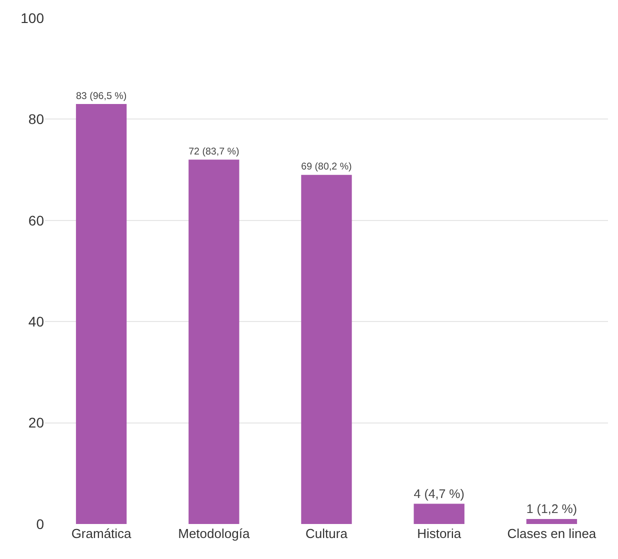 This screenshot has width=618, height=559. I want to click on y-tick-label: 0, so click(40, 524).